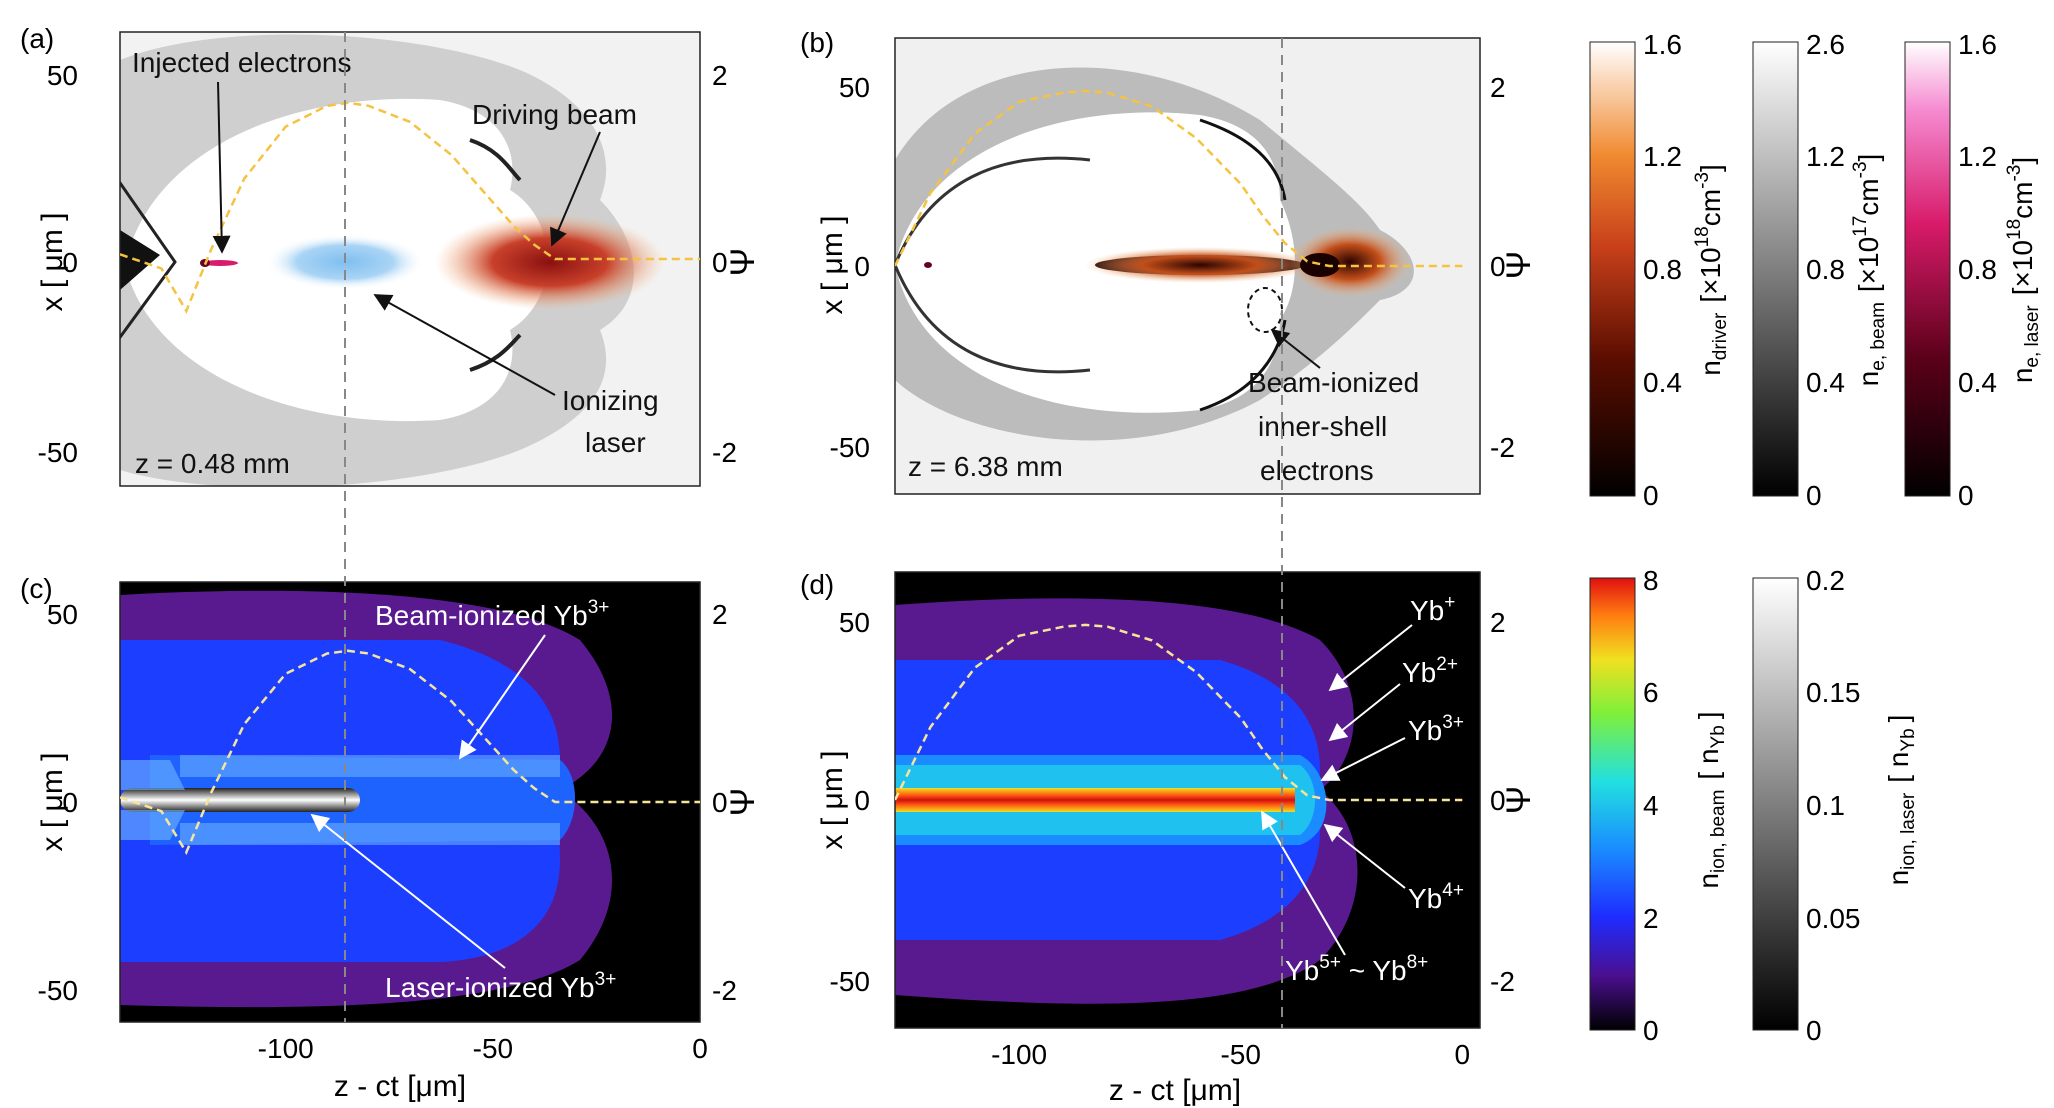 This screenshot has height=1108, width=2054. Describe the element at coordinates (1502, 981) in the screenshot. I see `y2tick-d-neg2: -2` at that location.